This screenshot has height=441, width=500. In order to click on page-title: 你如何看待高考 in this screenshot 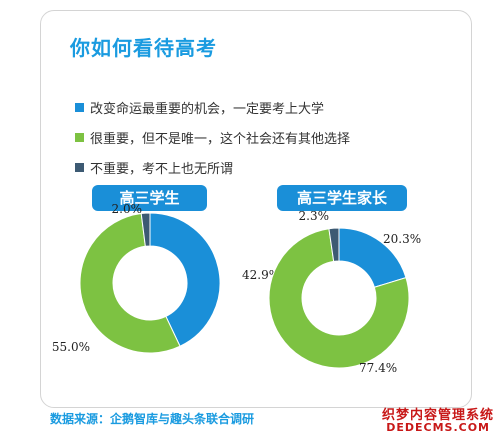, I will do `click(143, 48)`.